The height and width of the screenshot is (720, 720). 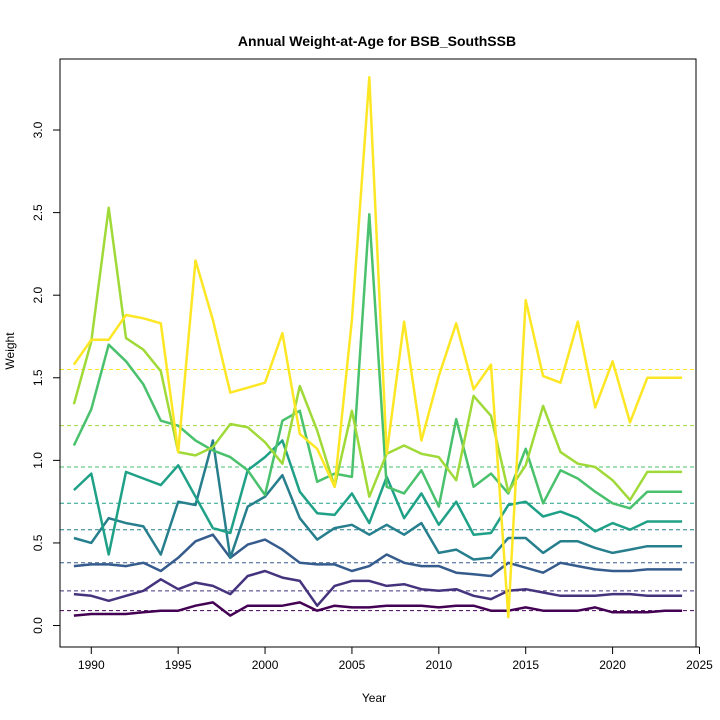 What do you see at coordinates (178, 665) in the screenshot?
I see `x-tick-label: 1995` at bounding box center [178, 665].